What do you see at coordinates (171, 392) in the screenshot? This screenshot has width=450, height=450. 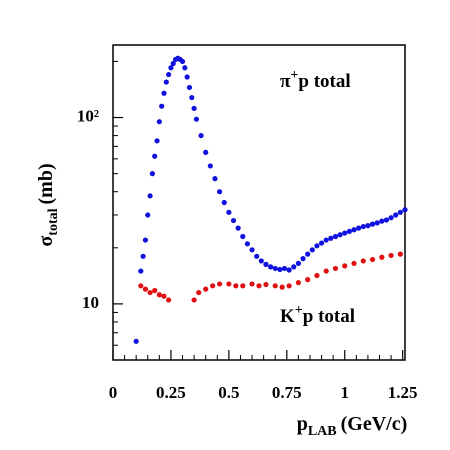 I see `x-tick-label: 0.25` at bounding box center [171, 392].